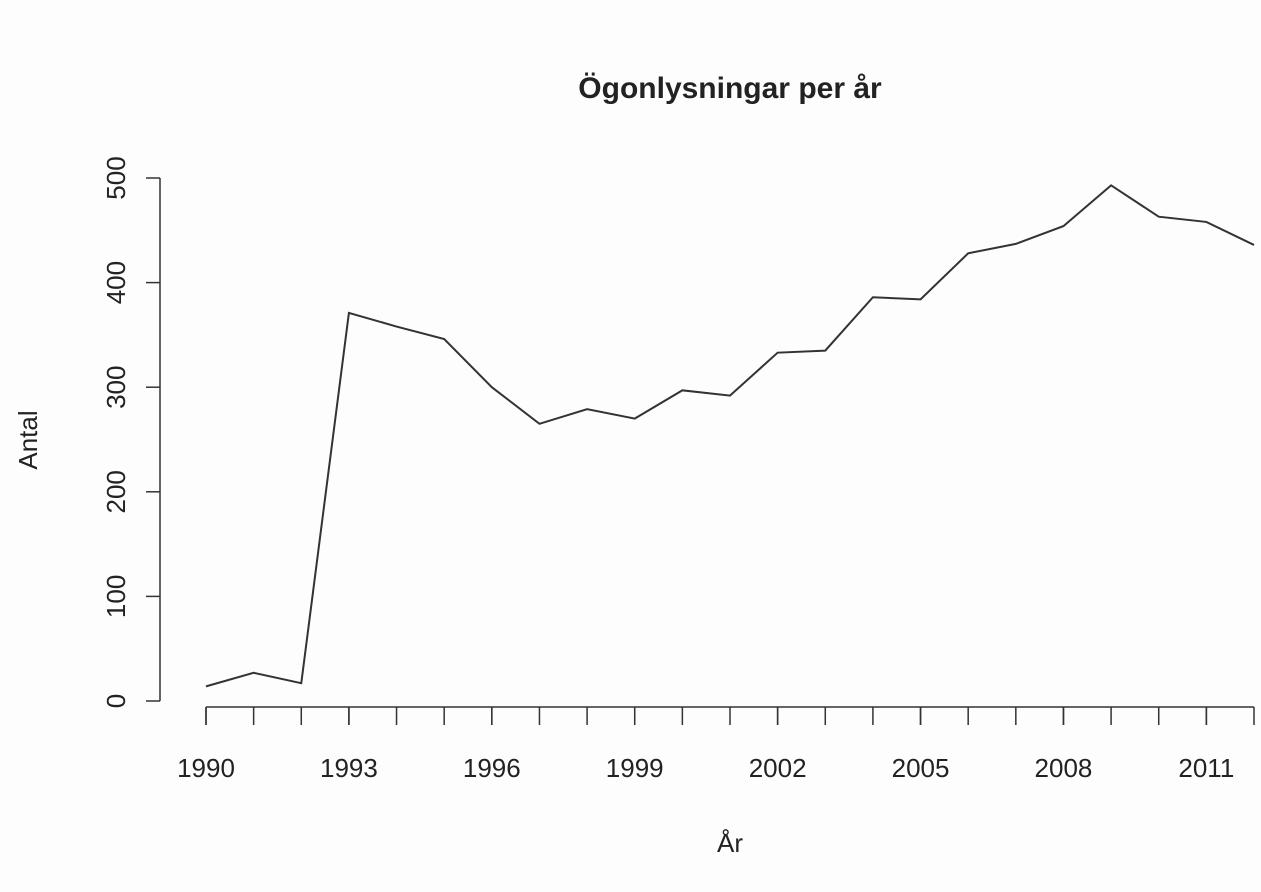  Describe the element at coordinates (635, 768) in the screenshot. I see `x-tick-label: 1999` at that location.